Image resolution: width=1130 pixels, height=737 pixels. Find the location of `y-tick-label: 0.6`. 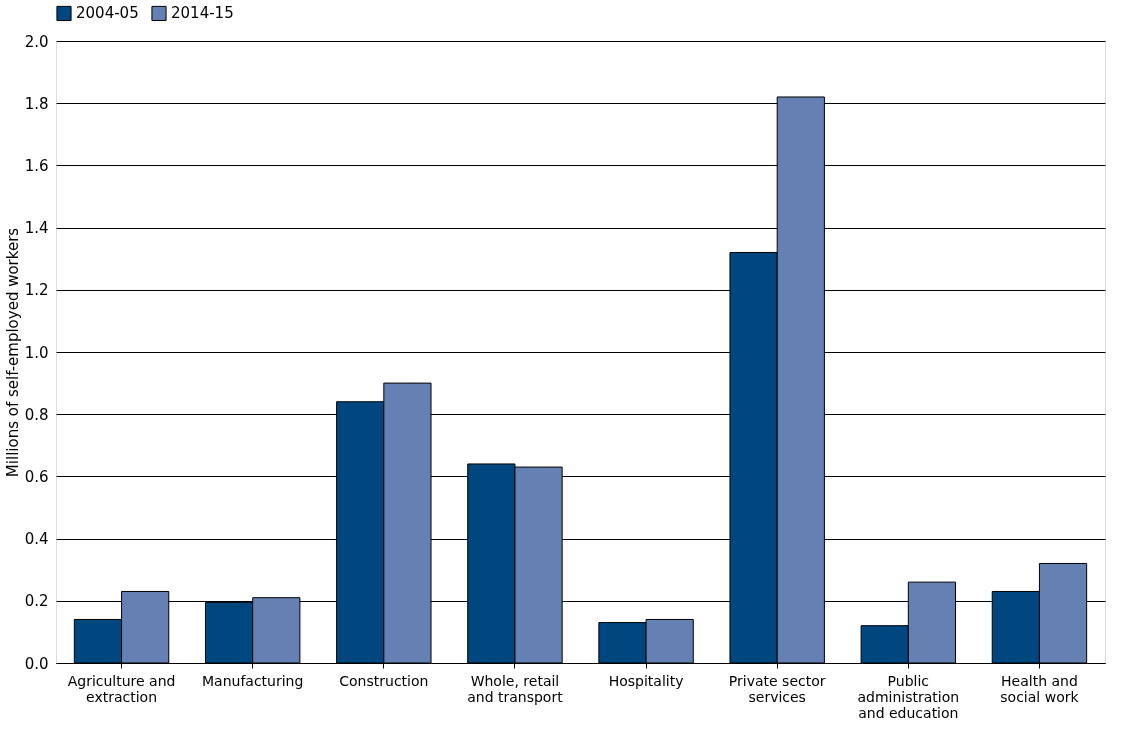

y-tick-label: 0.6 is located at coordinates (36, 476).